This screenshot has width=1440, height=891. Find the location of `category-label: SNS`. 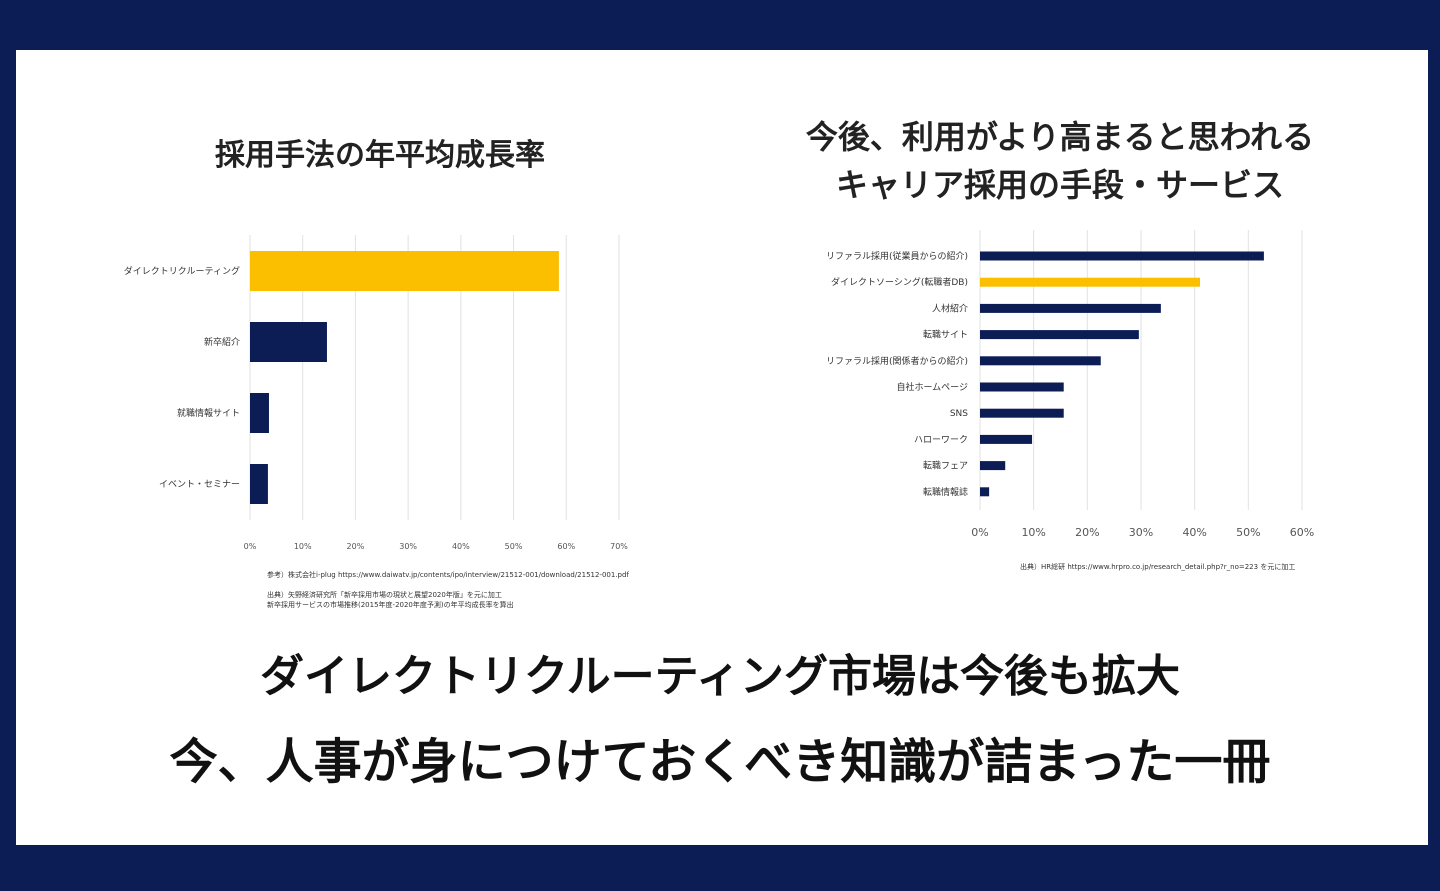

category-label: SNS is located at coordinates (959, 414).